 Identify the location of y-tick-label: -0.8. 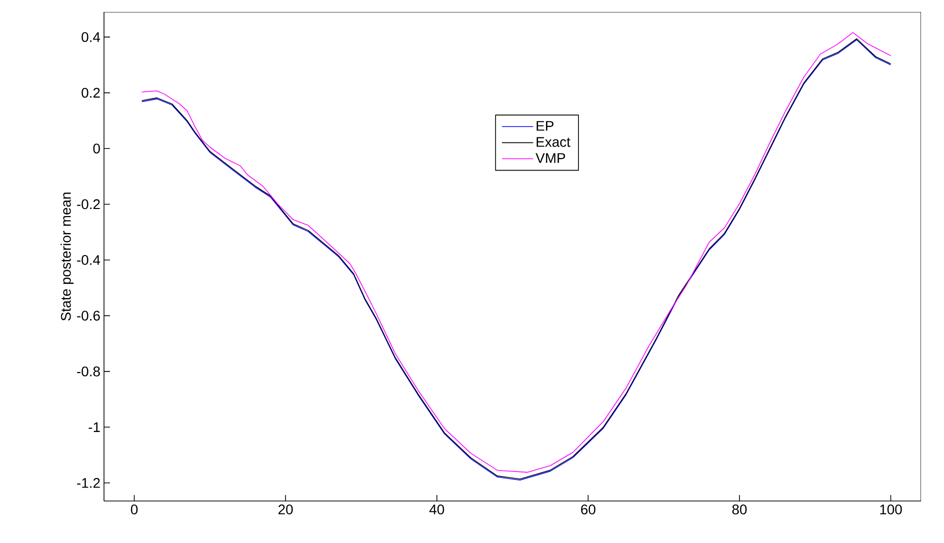
(88, 371).